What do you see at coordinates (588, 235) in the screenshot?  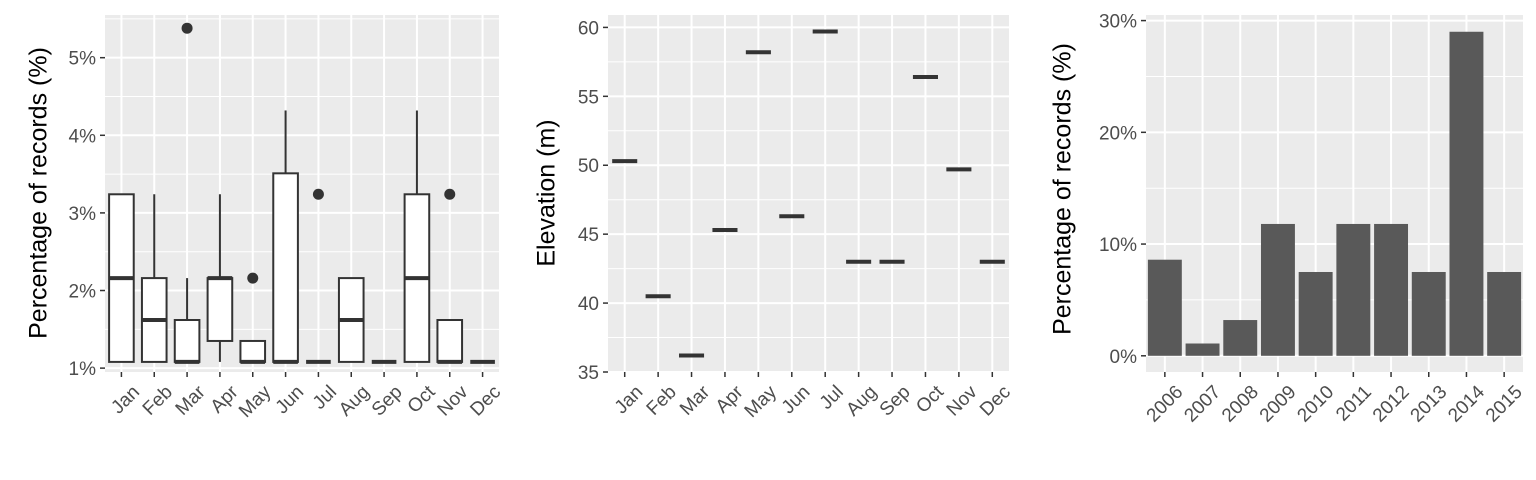 I see `y-tick-label: 45` at bounding box center [588, 235].